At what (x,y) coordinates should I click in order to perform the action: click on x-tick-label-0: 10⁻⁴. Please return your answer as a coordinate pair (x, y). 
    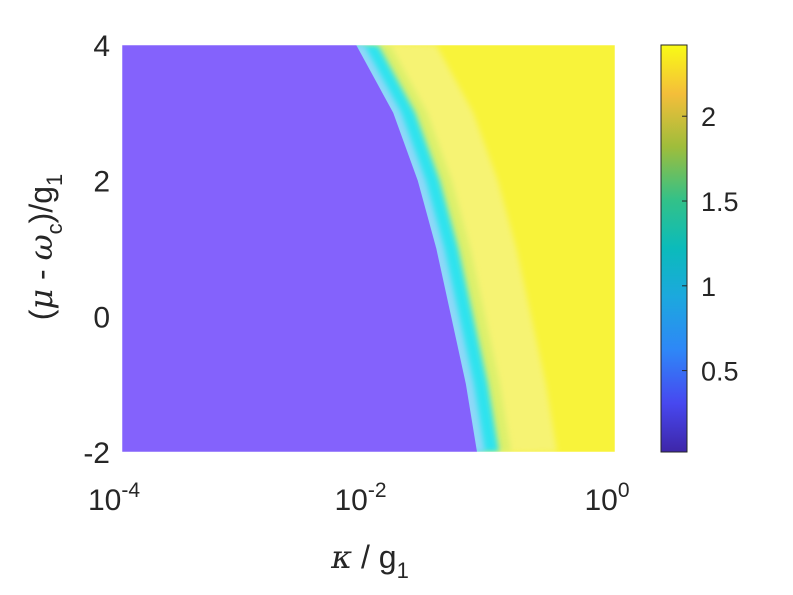
    Looking at the image, I should click on (114, 498).